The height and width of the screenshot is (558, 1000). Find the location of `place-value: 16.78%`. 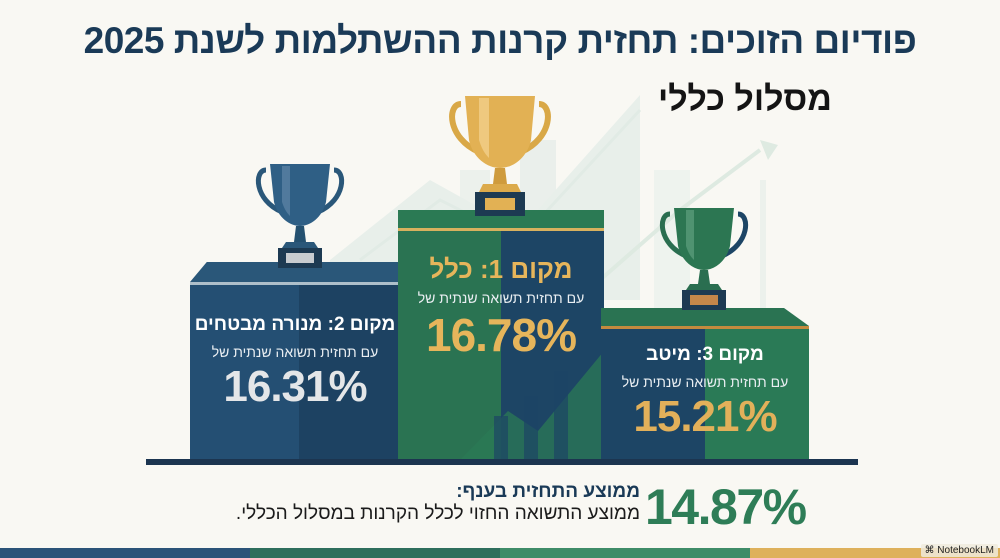

place-value: 16.78% is located at coordinates (501, 335).